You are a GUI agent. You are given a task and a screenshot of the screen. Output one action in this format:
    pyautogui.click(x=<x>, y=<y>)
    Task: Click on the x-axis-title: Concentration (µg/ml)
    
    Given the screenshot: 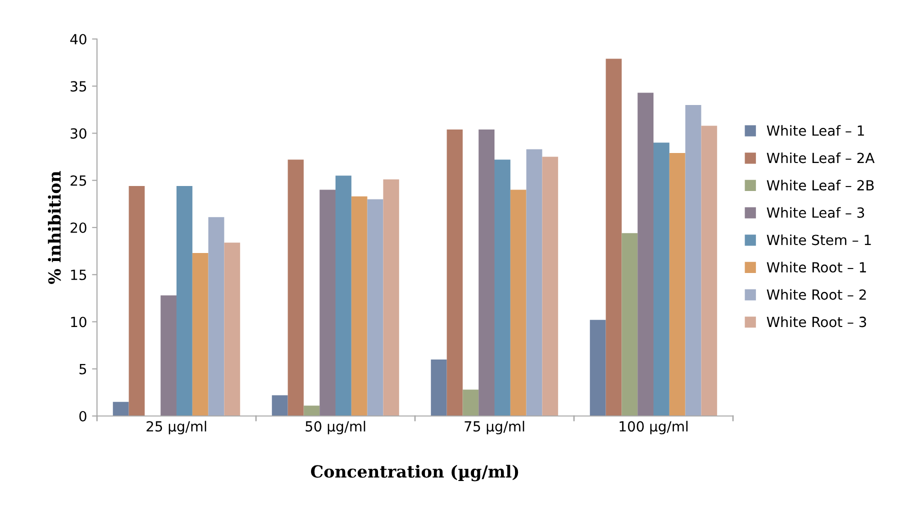 What is the action you would take?
    pyautogui.click(x=414, y=473)
    